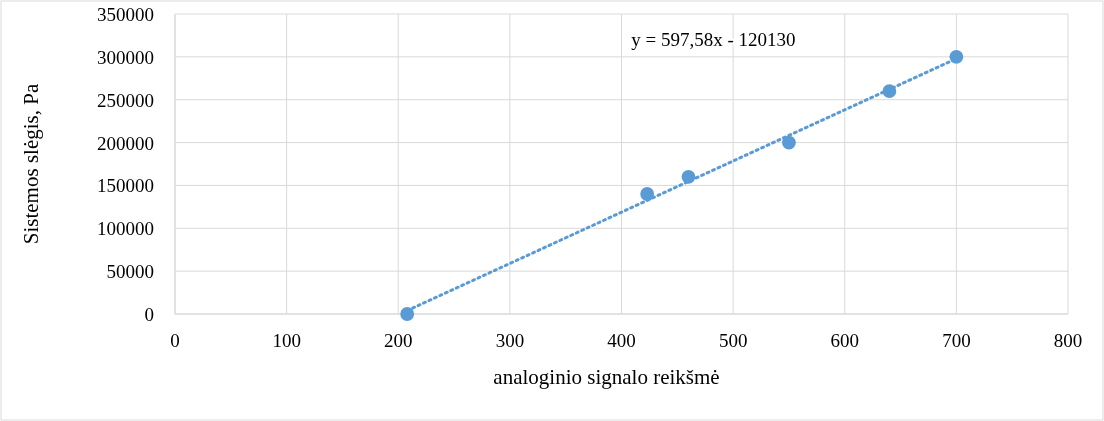  I want to click on x-tick-label: 700, so click(956, 340).